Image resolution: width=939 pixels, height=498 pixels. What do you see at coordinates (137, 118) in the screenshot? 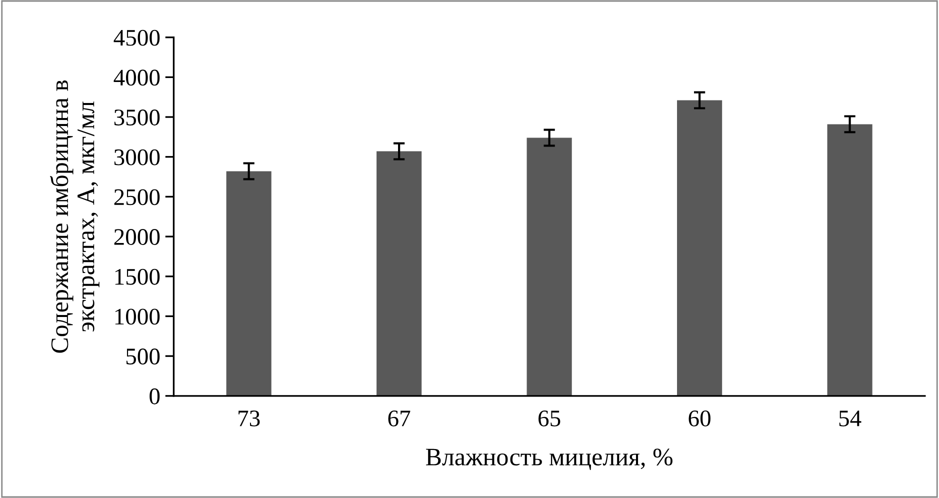
I see `y-tick-label: 3500` at bounding box center [137, 118].